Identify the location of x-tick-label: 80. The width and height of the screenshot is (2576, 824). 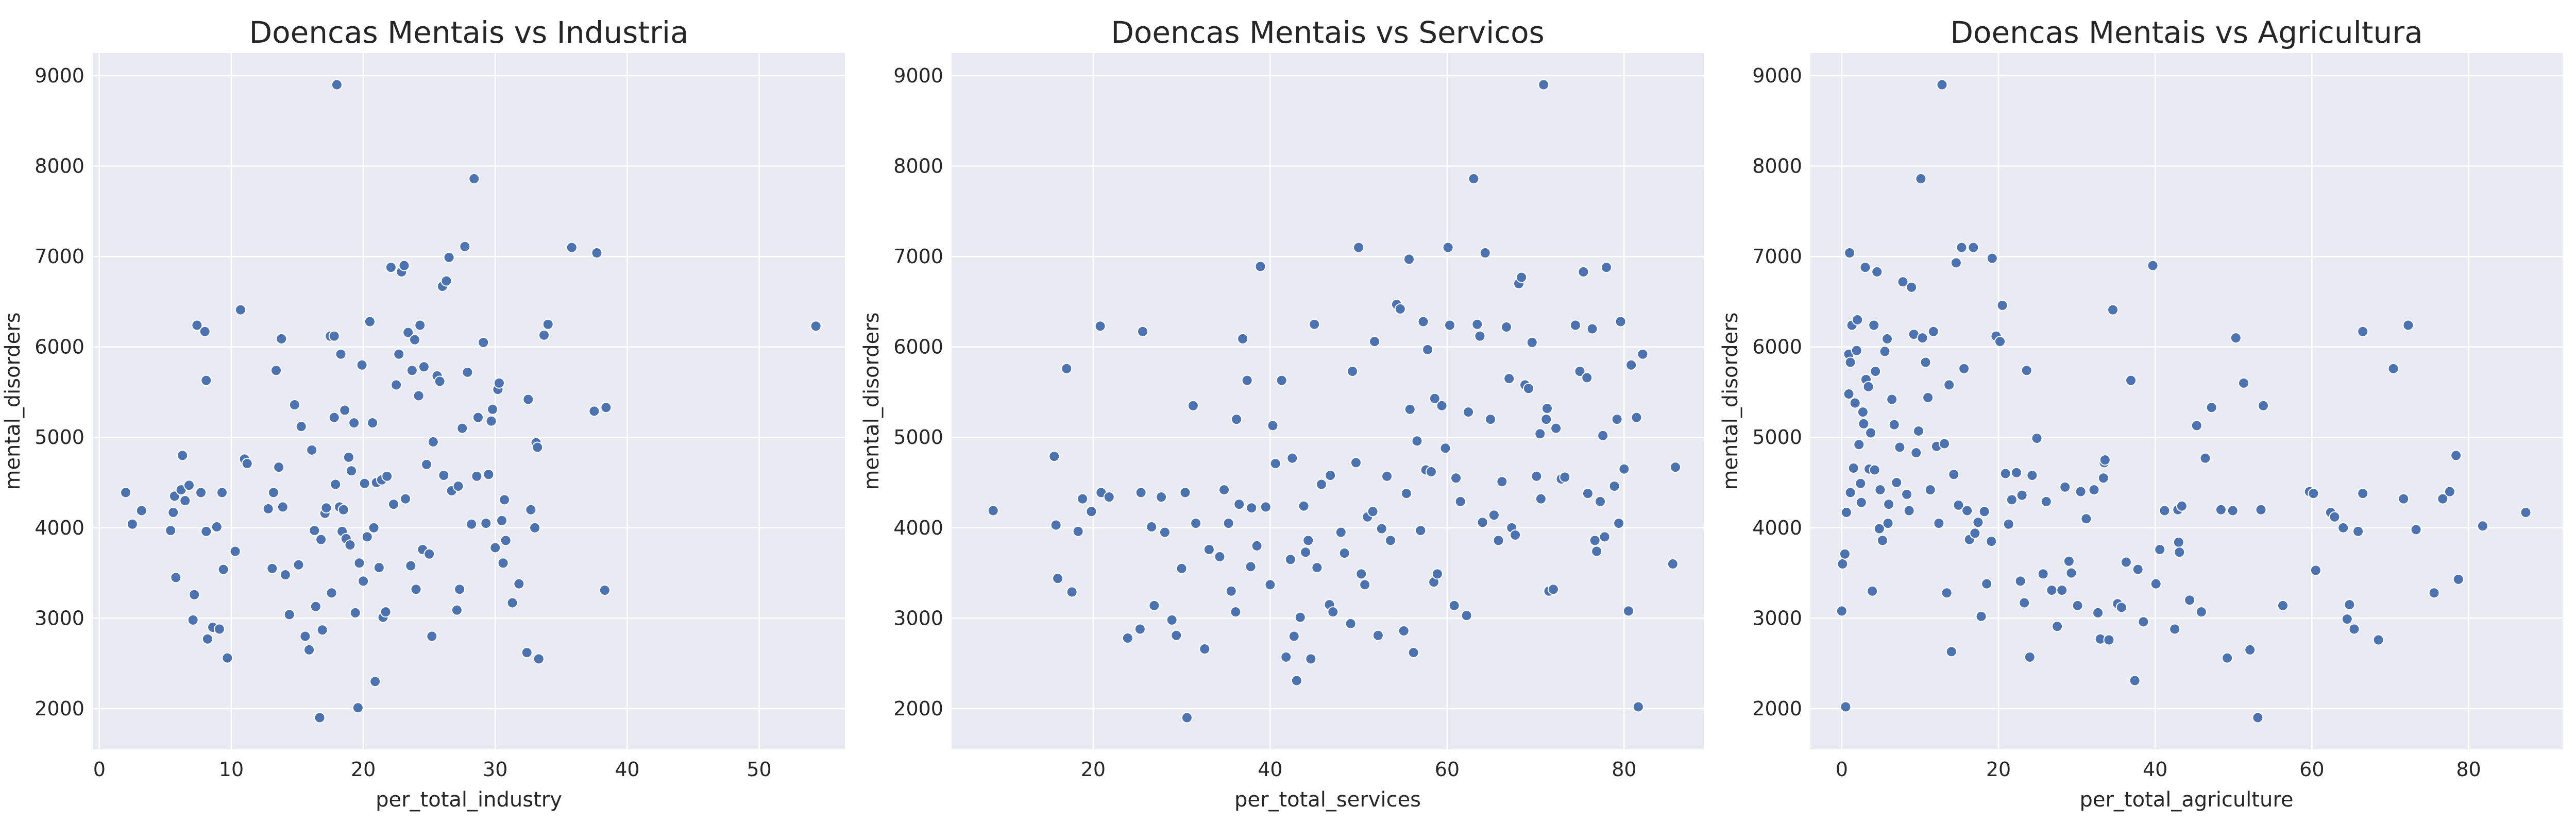
(1624, 769).